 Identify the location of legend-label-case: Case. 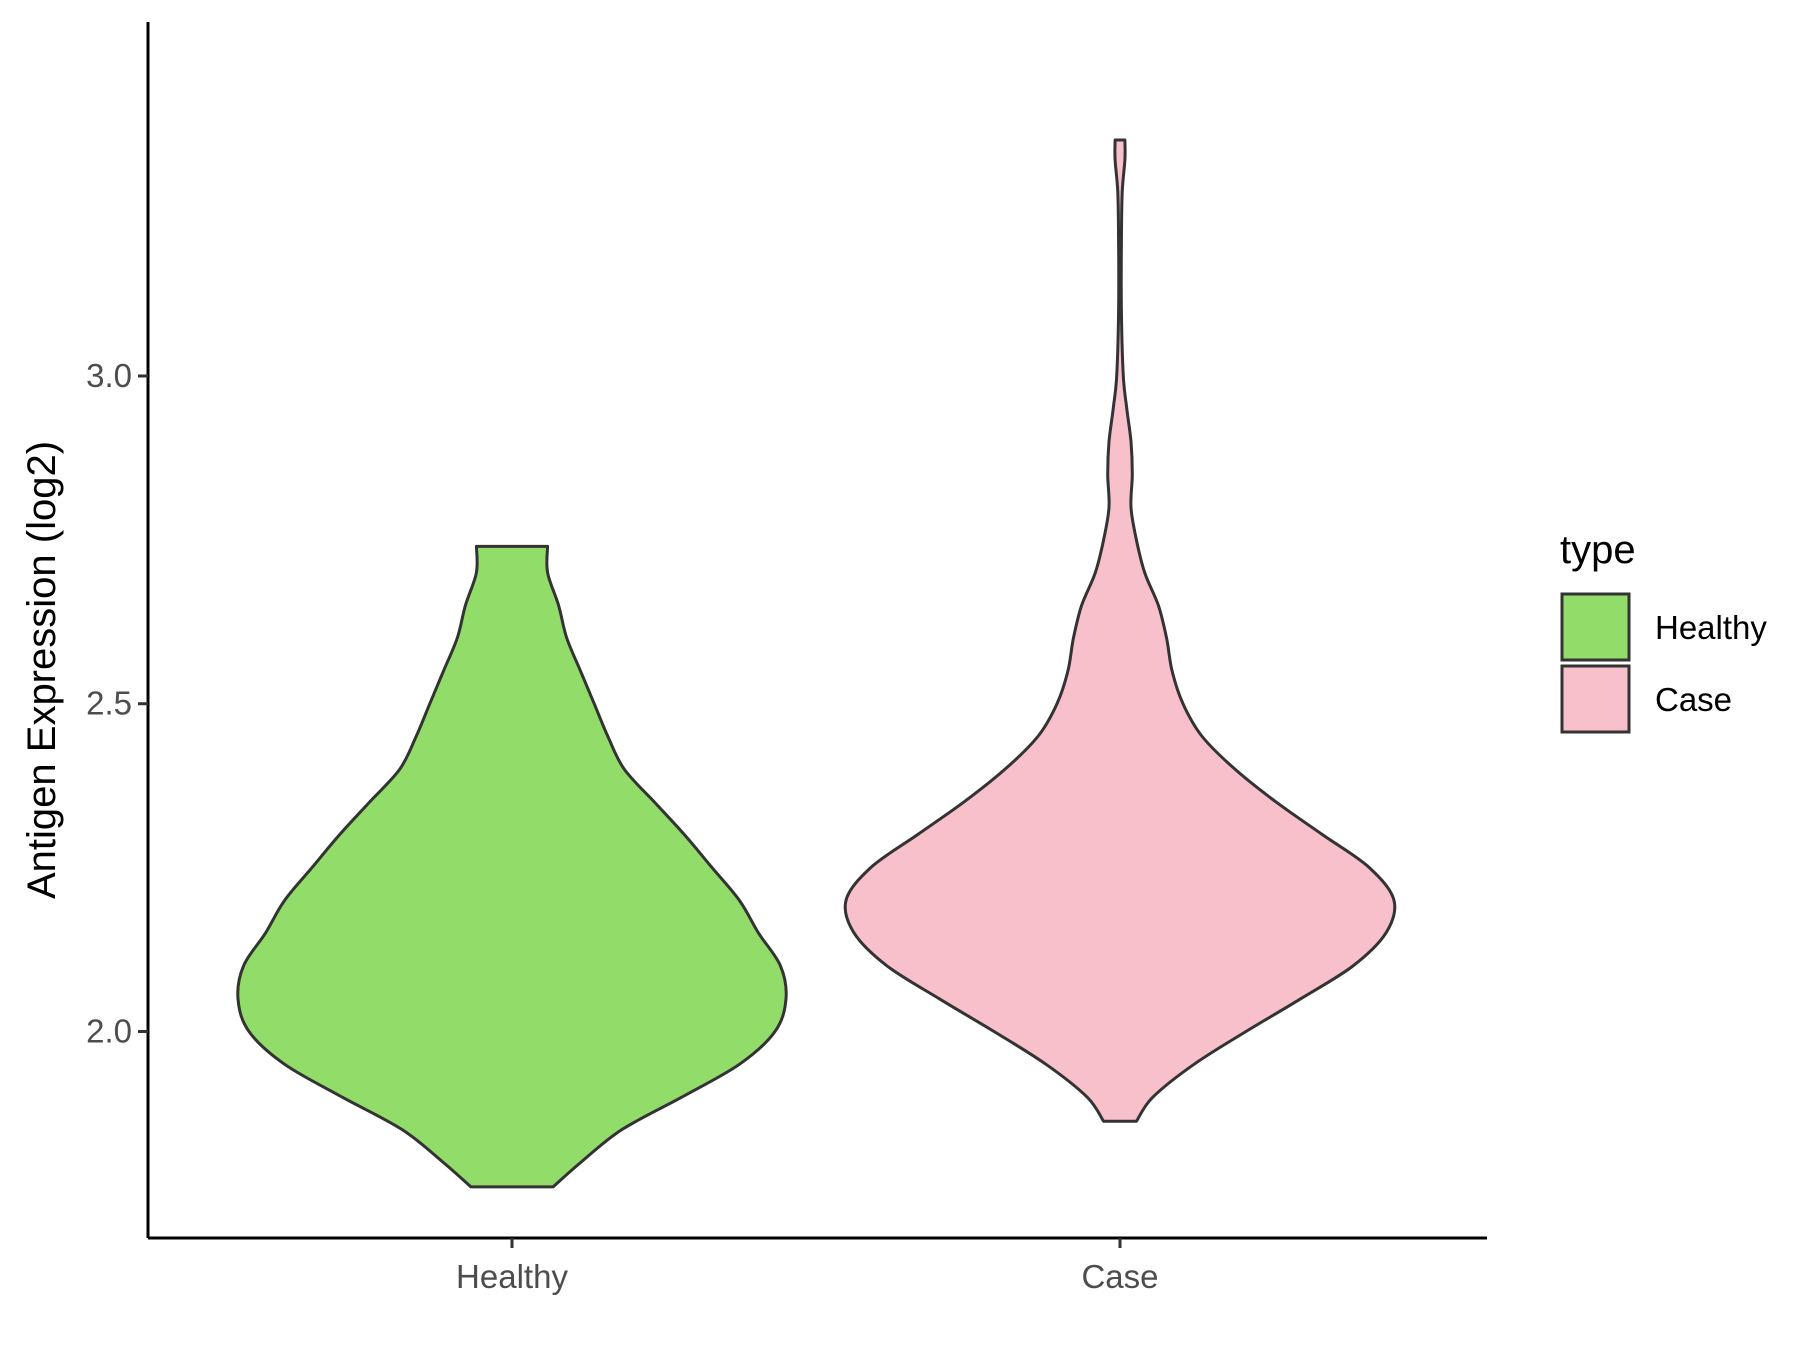
(1693, 699).